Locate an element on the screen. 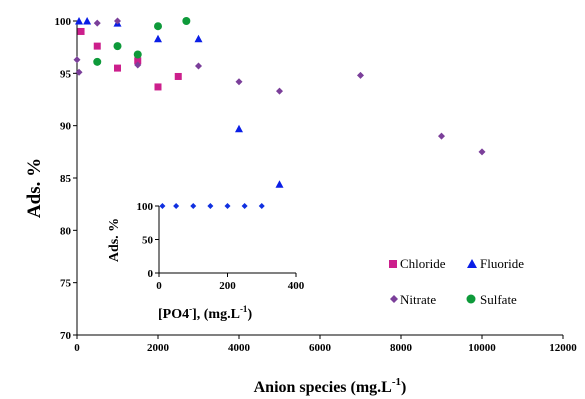 Image resolution: width=585 pixels, height=399 pixels. inset-x-axis-title: [PO4-], (mg.L-1) is located at coordinates (205, 313).